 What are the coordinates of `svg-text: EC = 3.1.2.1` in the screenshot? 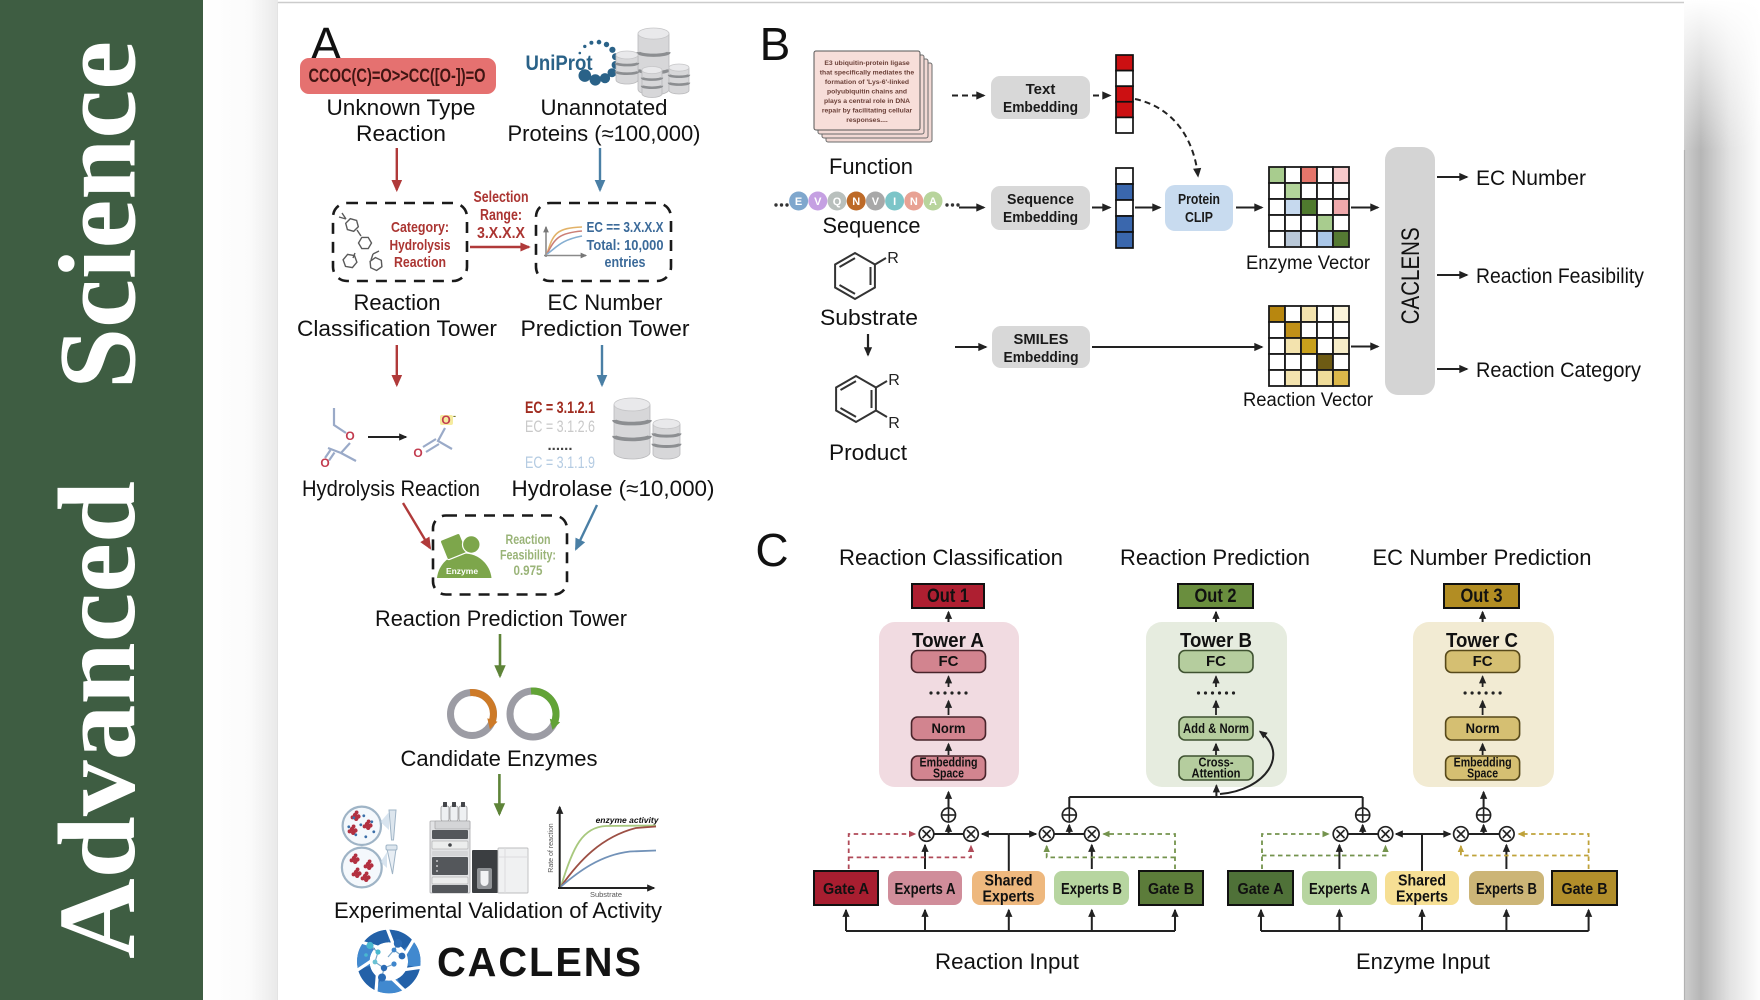 It's located at (560, 407).